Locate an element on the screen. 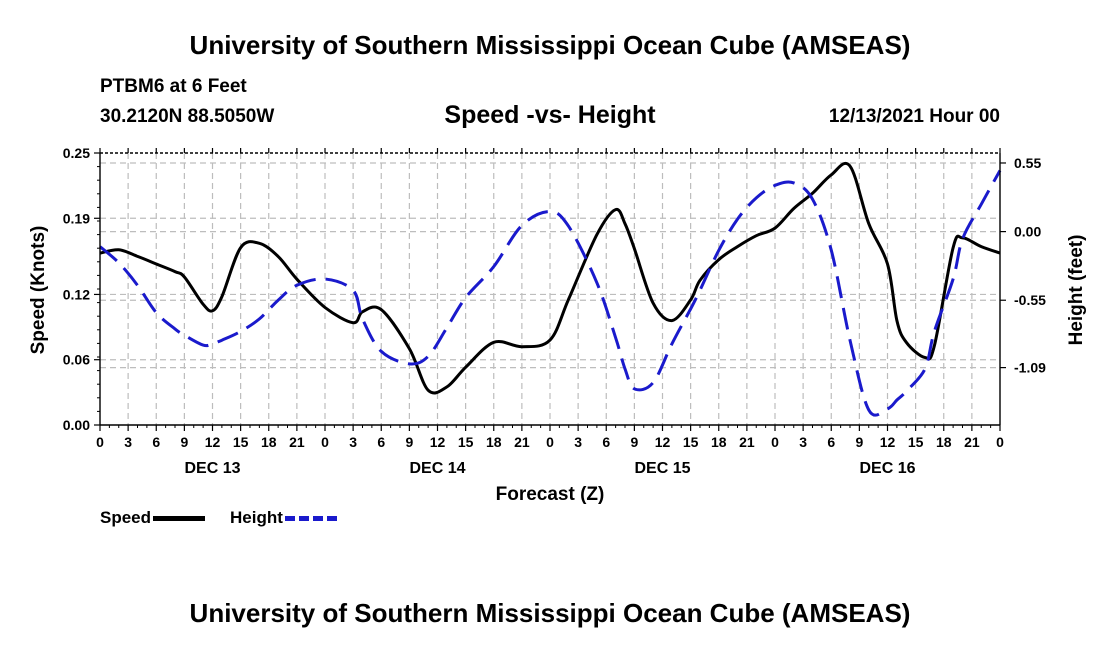  legend-speed-swatch is located at coordinates (179, 518).